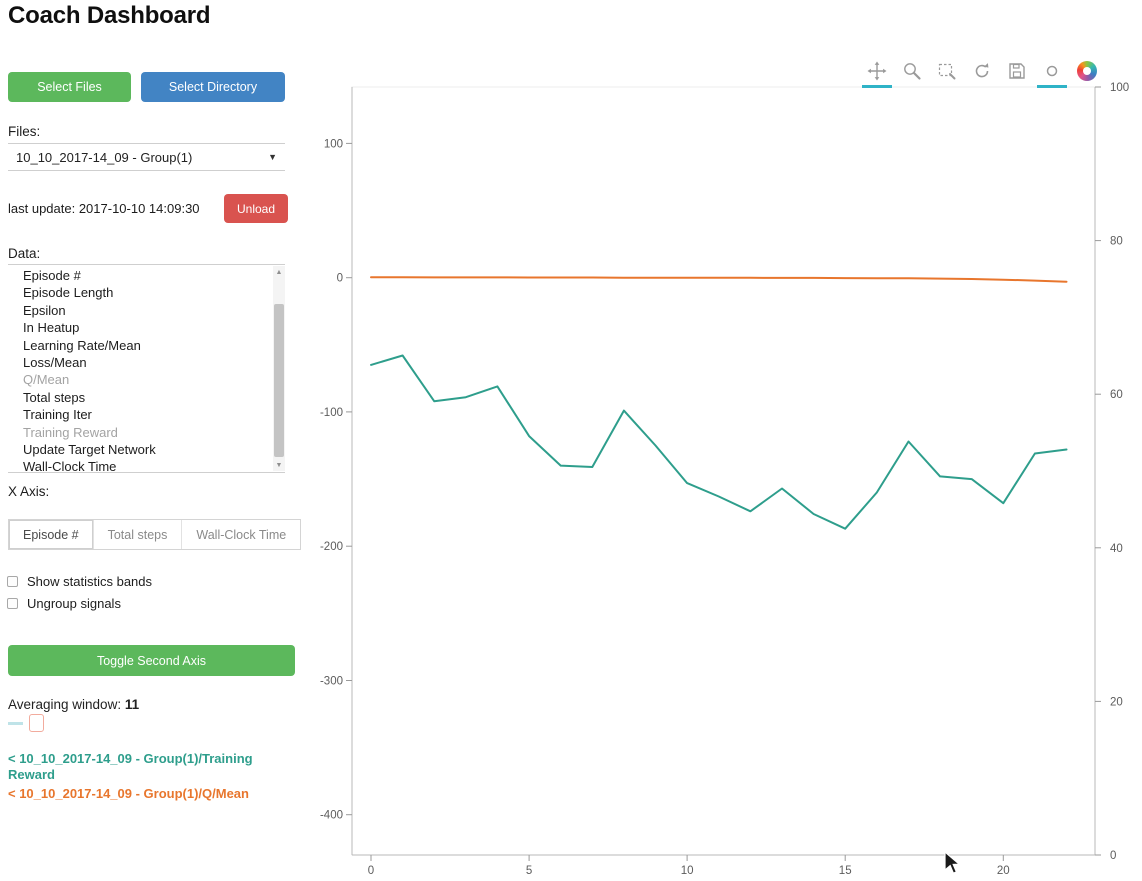 The image size is (1142, 881). Describe the element at coordinates (74, 603) in the screenshot. I see `checkbox-label: Ungroup signals` at that location.